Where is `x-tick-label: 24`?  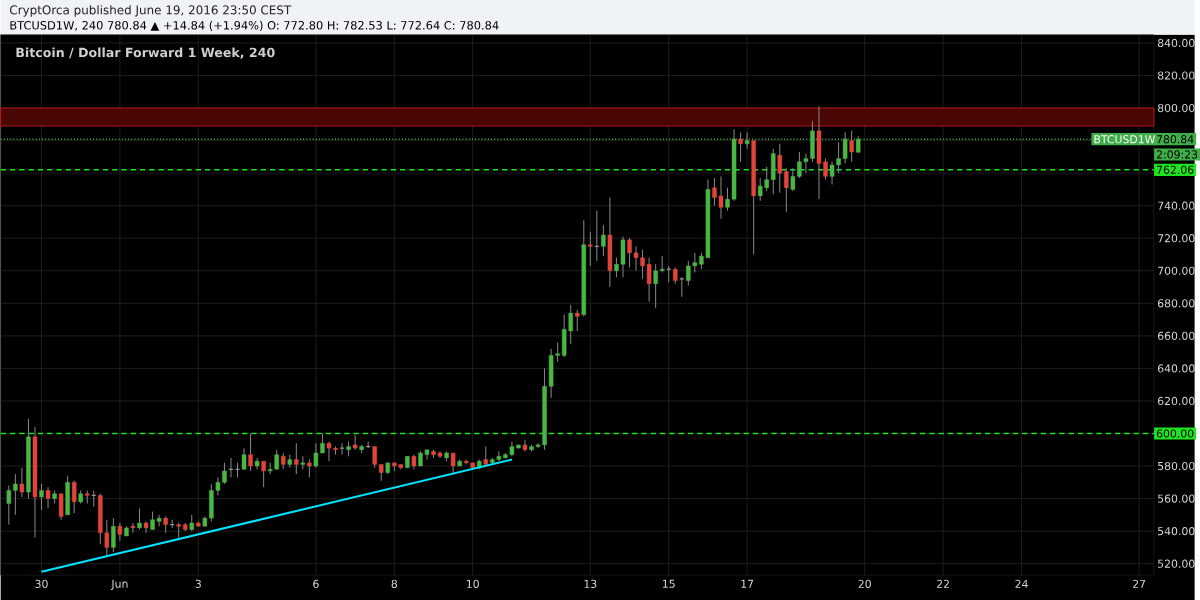
x-tick-label: 24 is located at coordinates (1021, 583).